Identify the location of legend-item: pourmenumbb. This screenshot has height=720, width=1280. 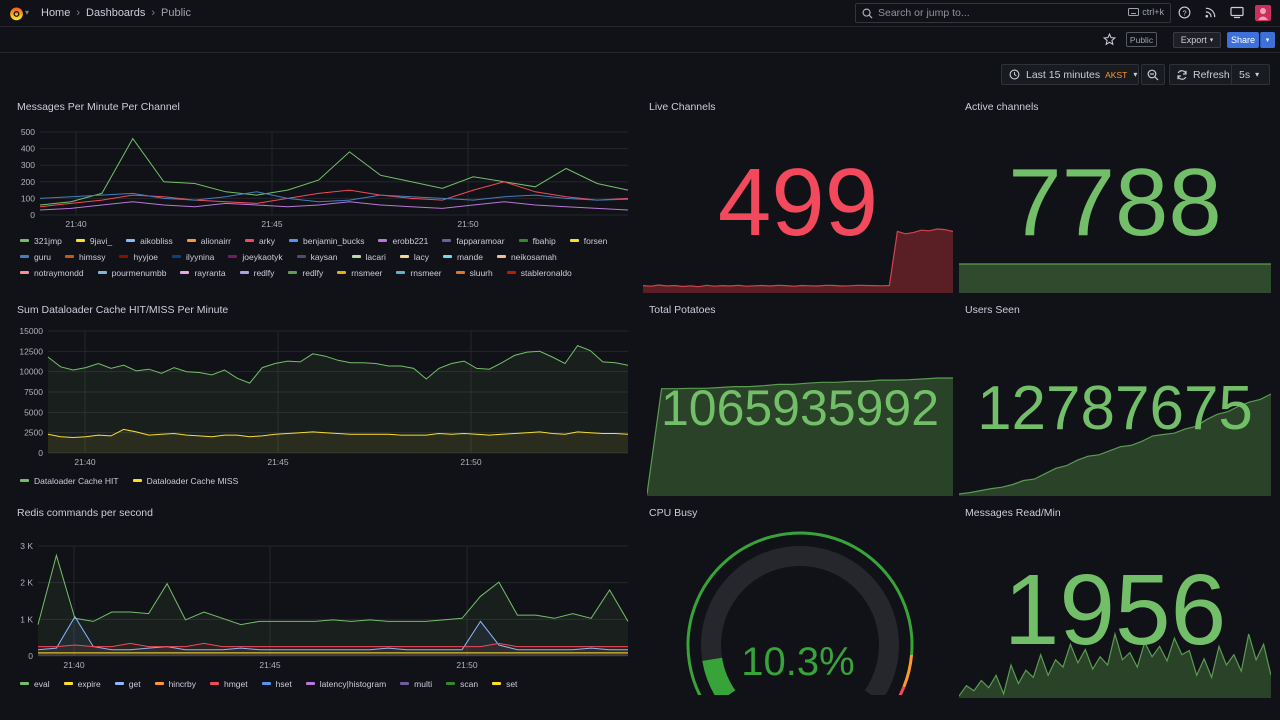
(131, 272).